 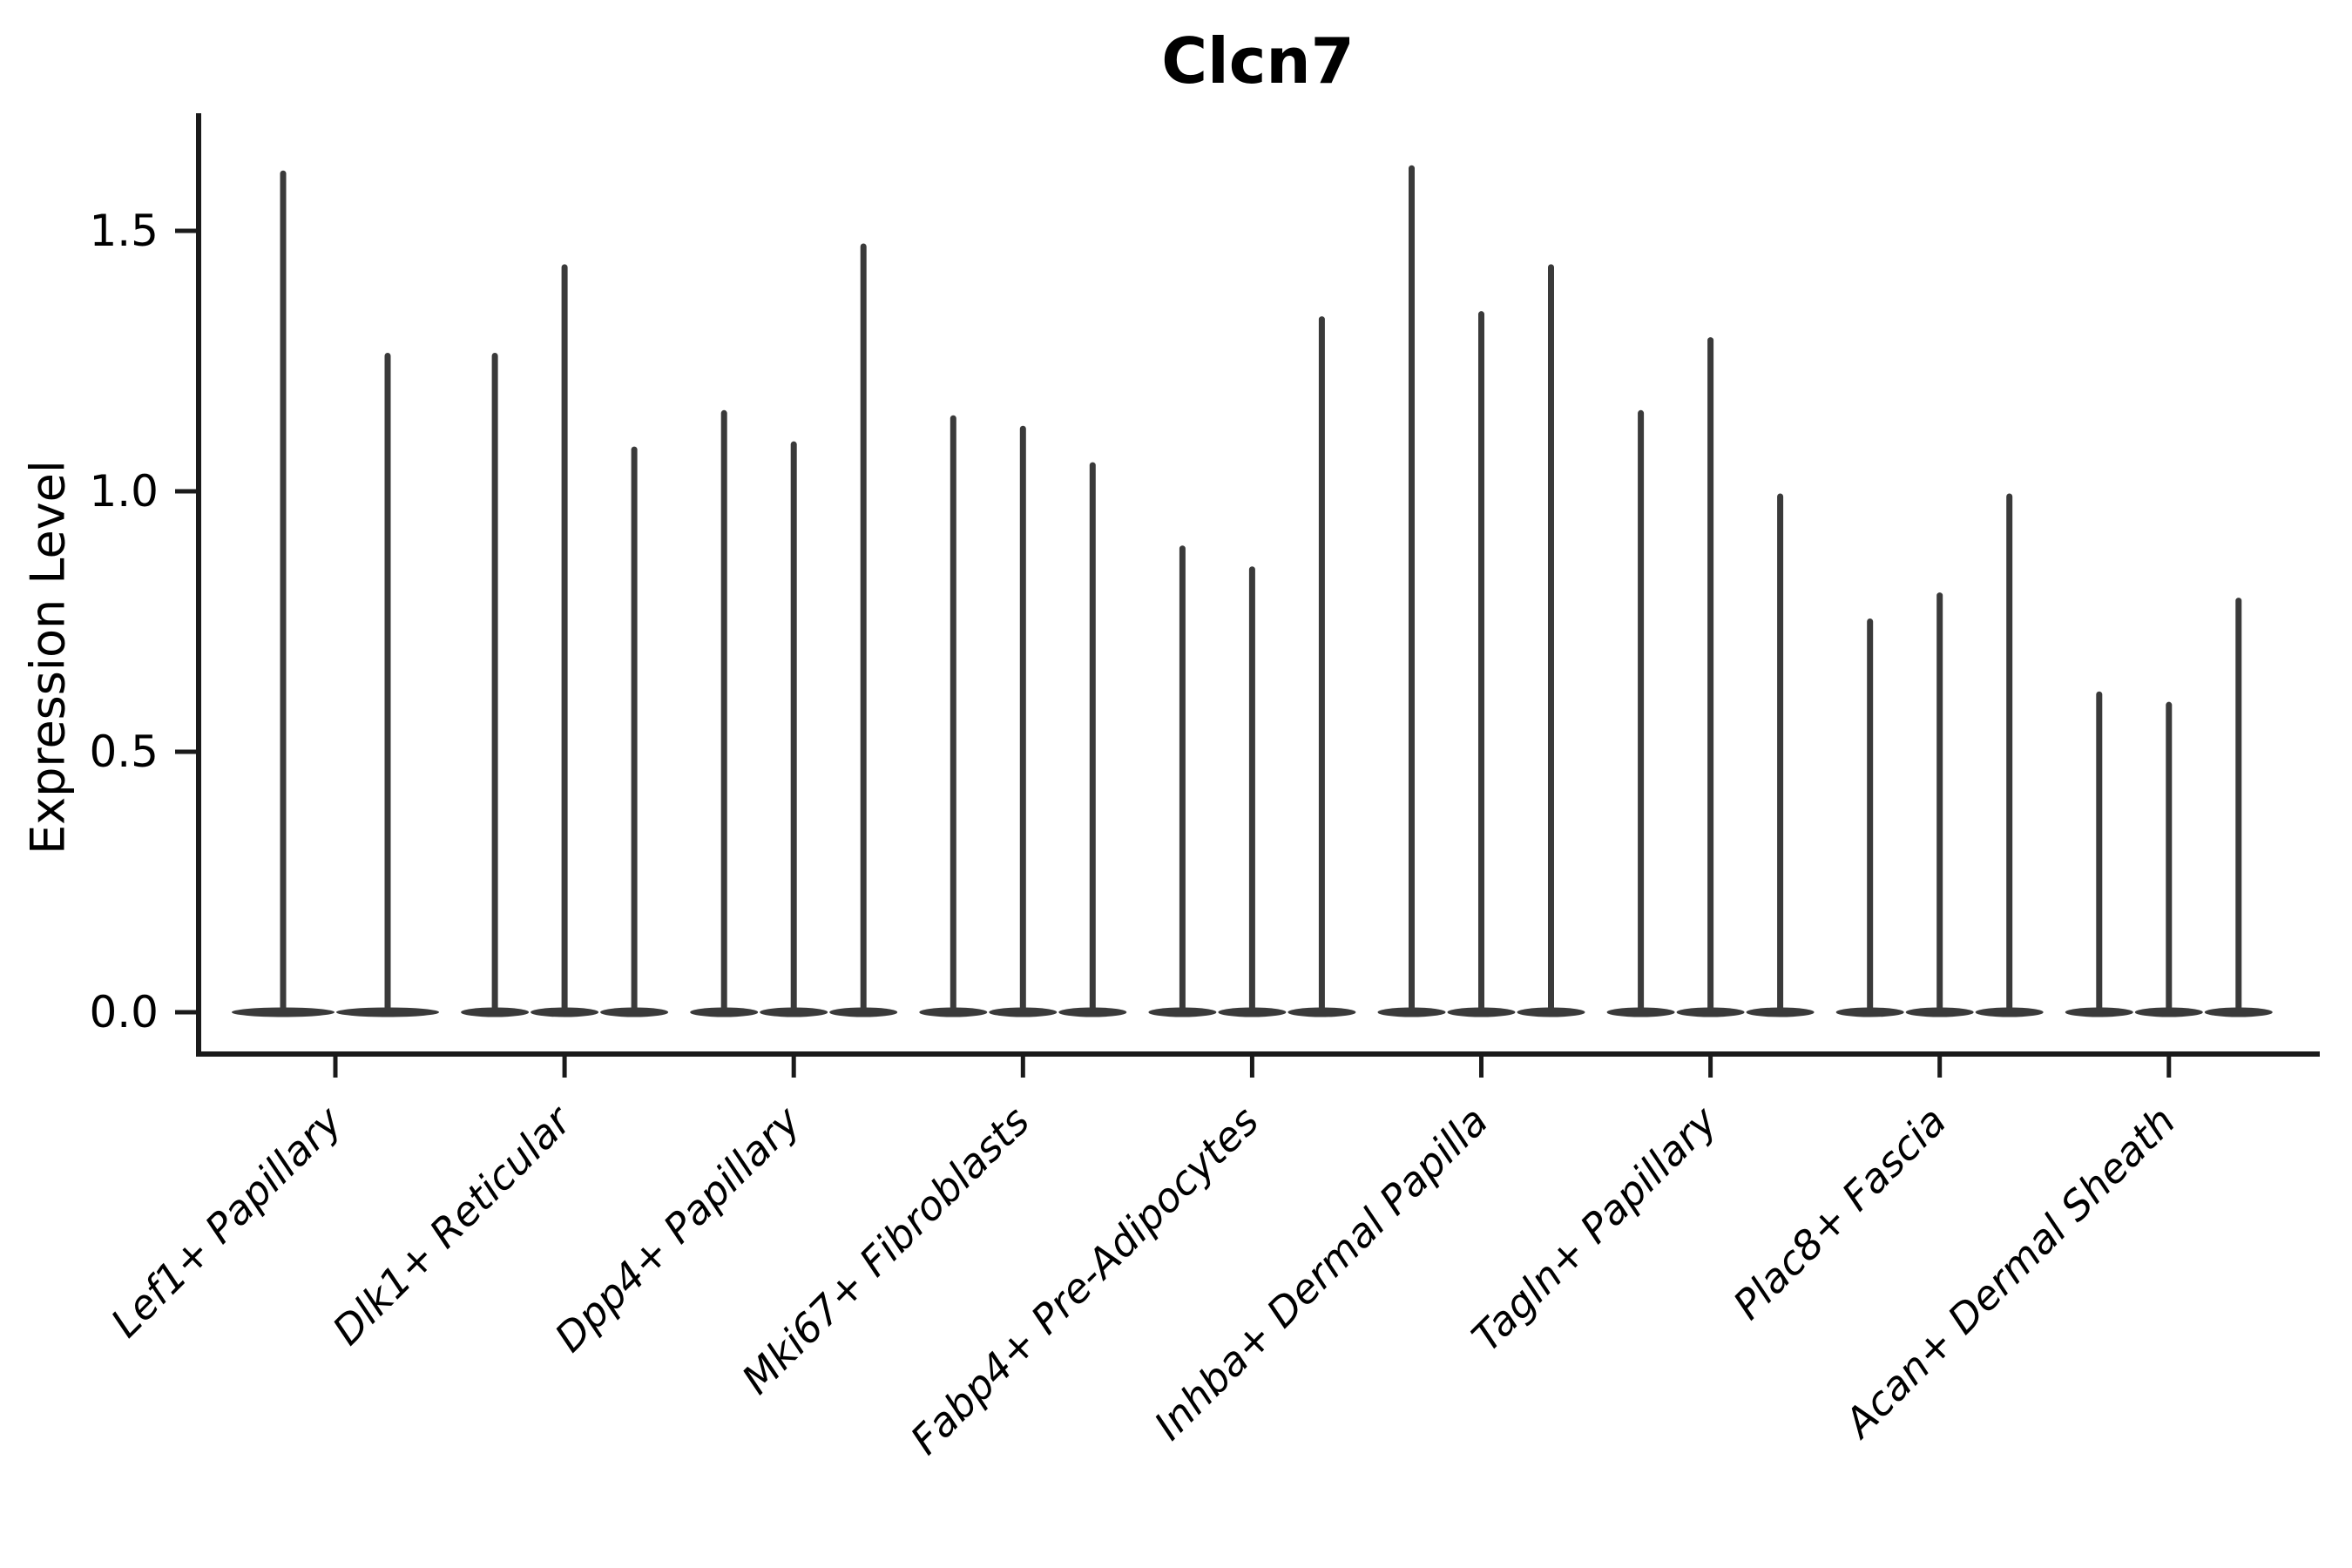 I want to click on x-tick-label: Lef1+ Papillary, so click(x=226, y=1221).